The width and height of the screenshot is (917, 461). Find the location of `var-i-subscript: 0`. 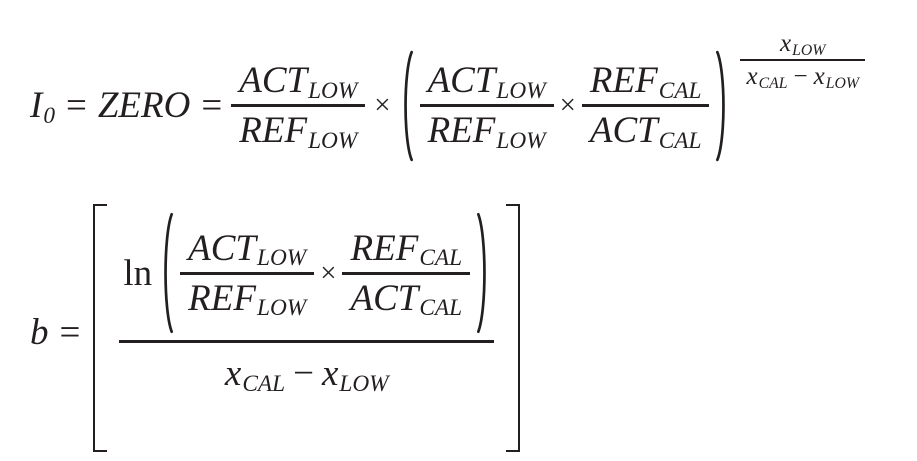

var-i-subscript: 0 is located at coordinates (49, 115).